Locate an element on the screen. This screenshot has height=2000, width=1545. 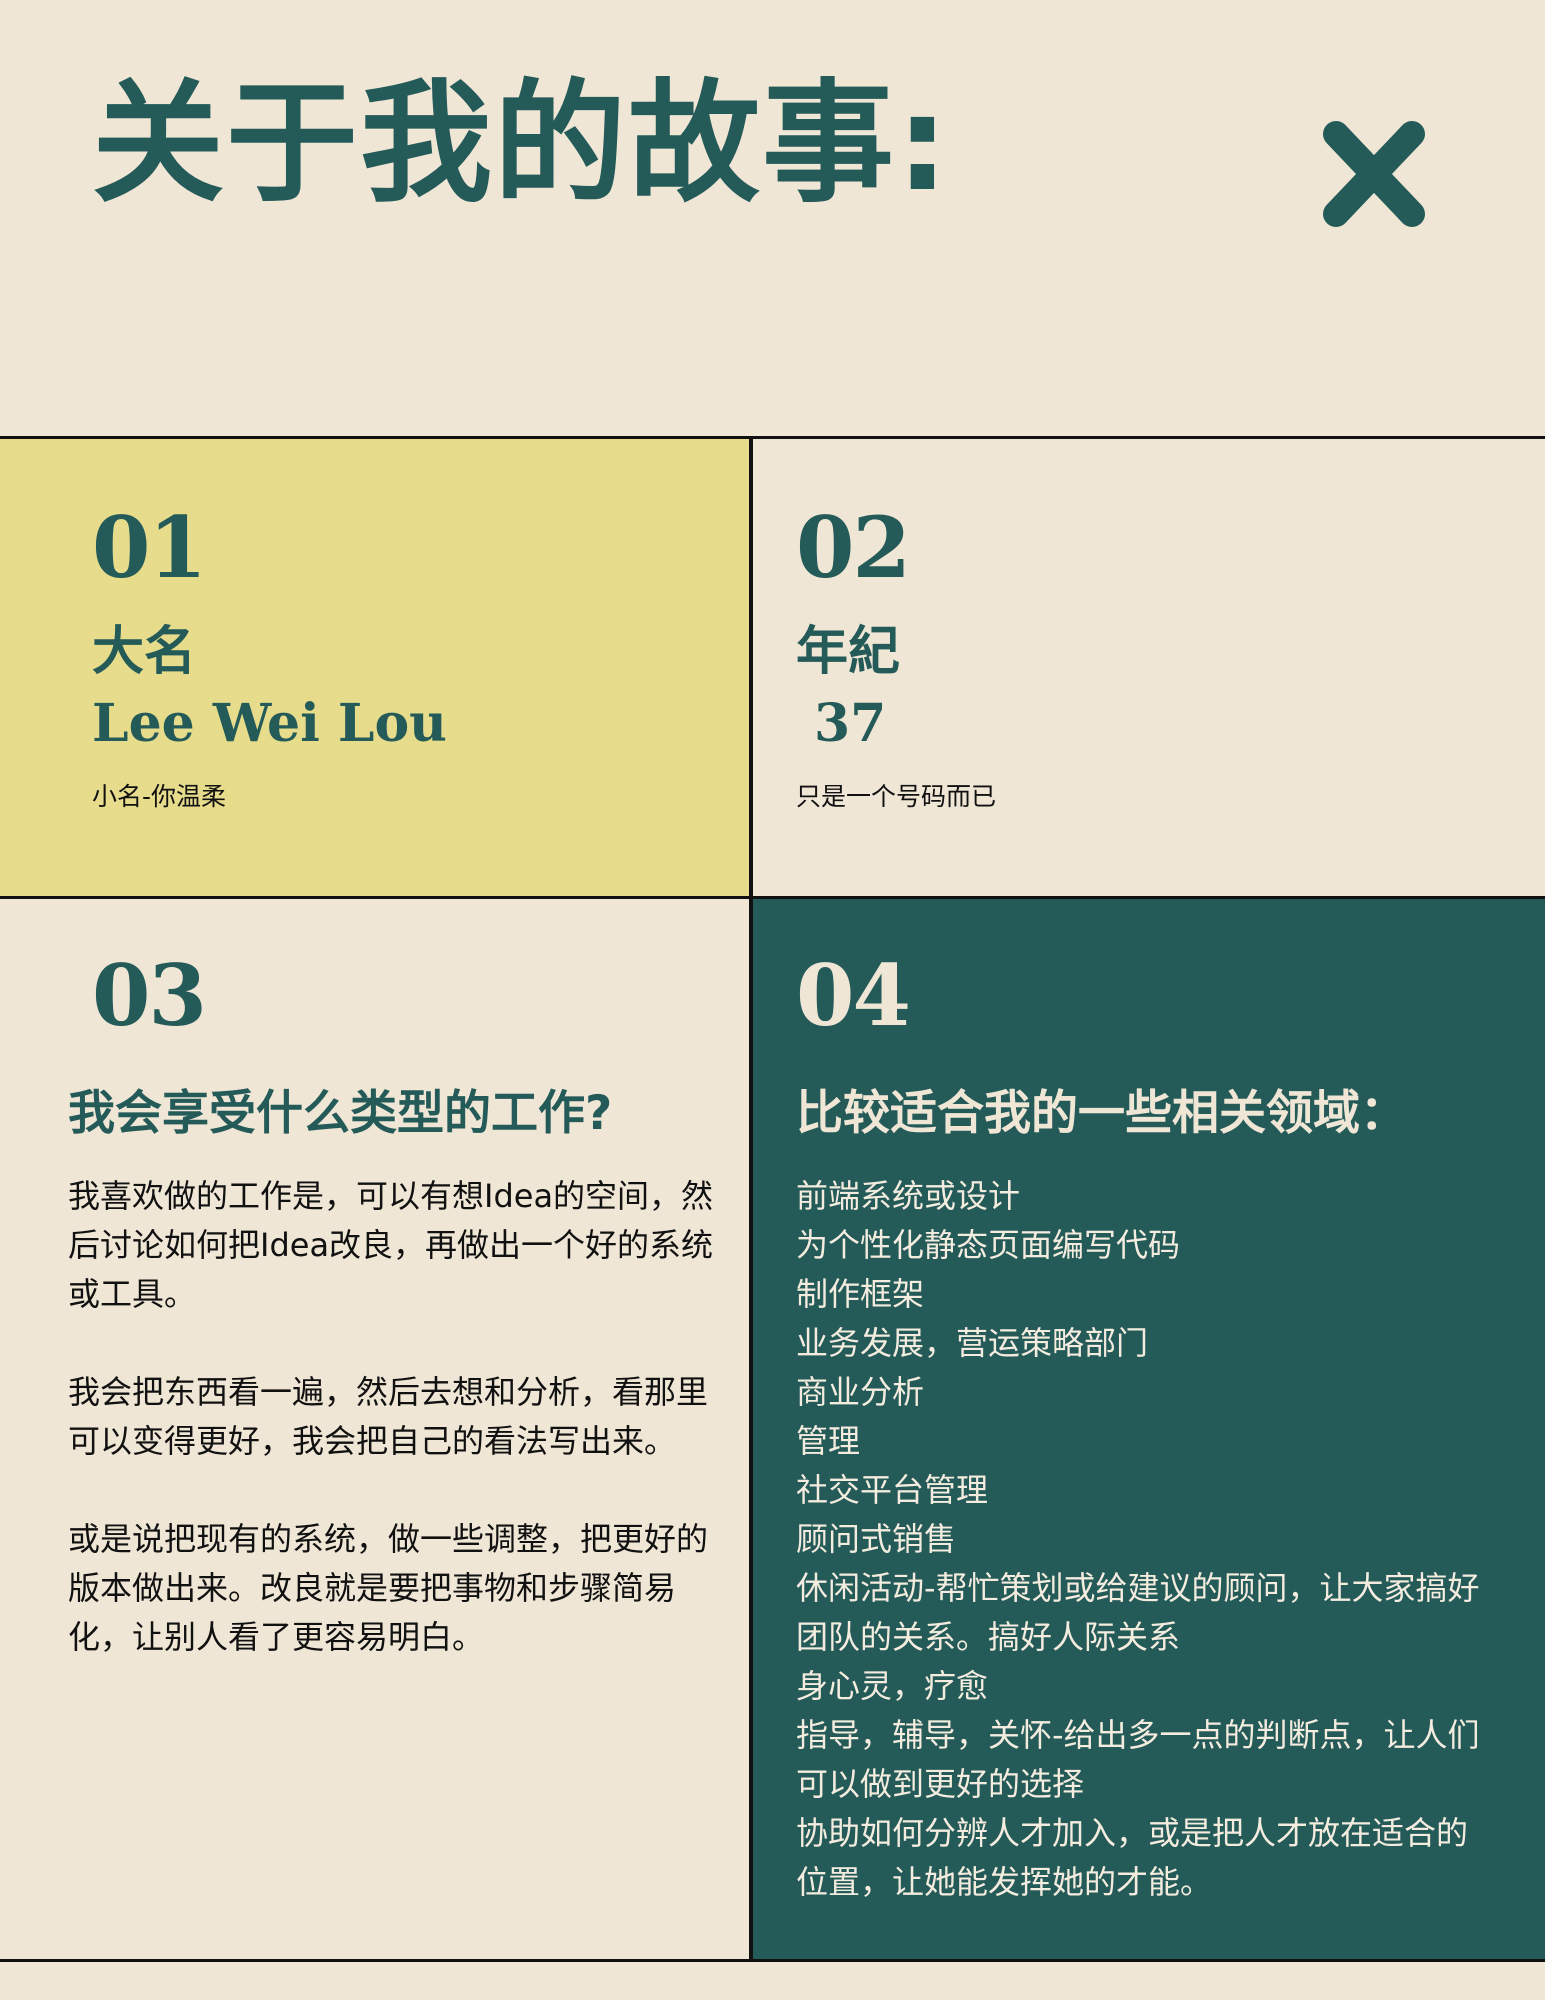
age-note: 只是一个号码而已 is located at coordinates (896, 796).